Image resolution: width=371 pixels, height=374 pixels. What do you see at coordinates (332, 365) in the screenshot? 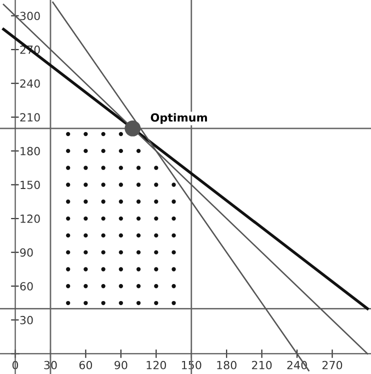
I see `x-tick-label: 270` at bounding box center [332, 365].